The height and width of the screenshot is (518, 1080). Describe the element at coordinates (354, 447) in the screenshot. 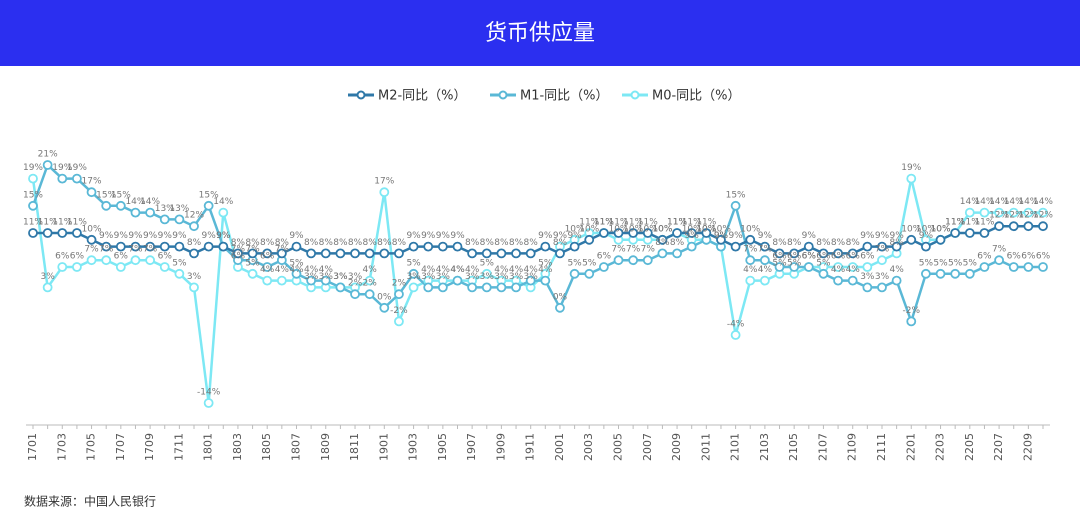

I see `x-tick-label: 1811` at that location.